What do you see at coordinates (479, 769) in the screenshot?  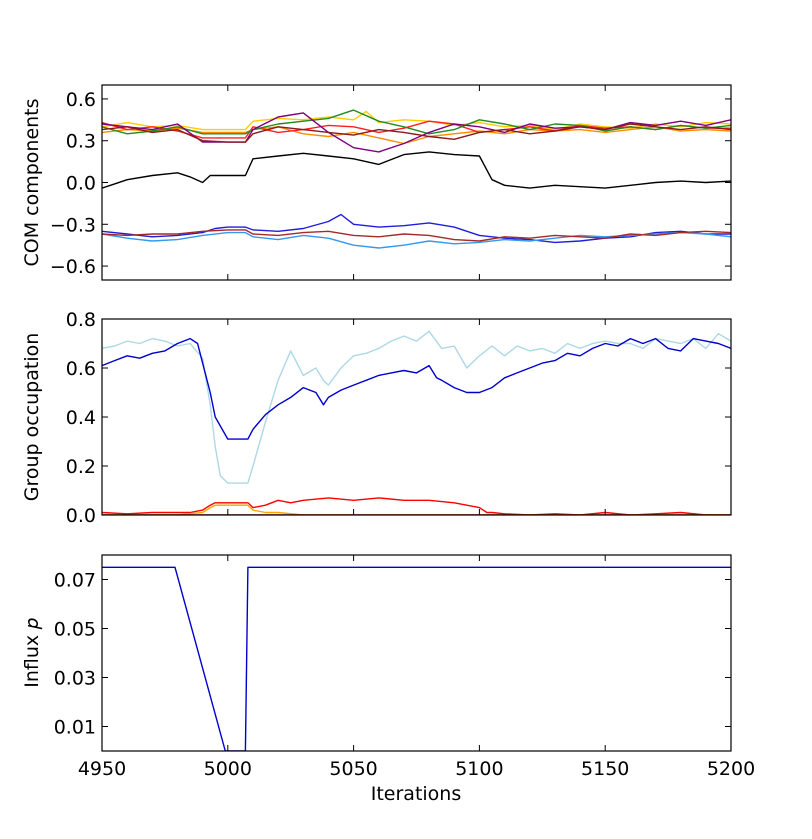 I see `x-tick-label: 5100` at bounding box center [479, 769].